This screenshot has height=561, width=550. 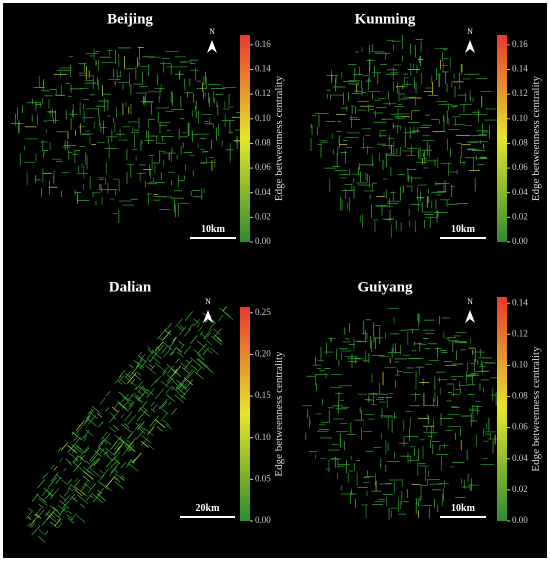 What do you see at coordinates (212, 46) in the screenshot?
I see `north-arrow` at bounding box center [212, 46].